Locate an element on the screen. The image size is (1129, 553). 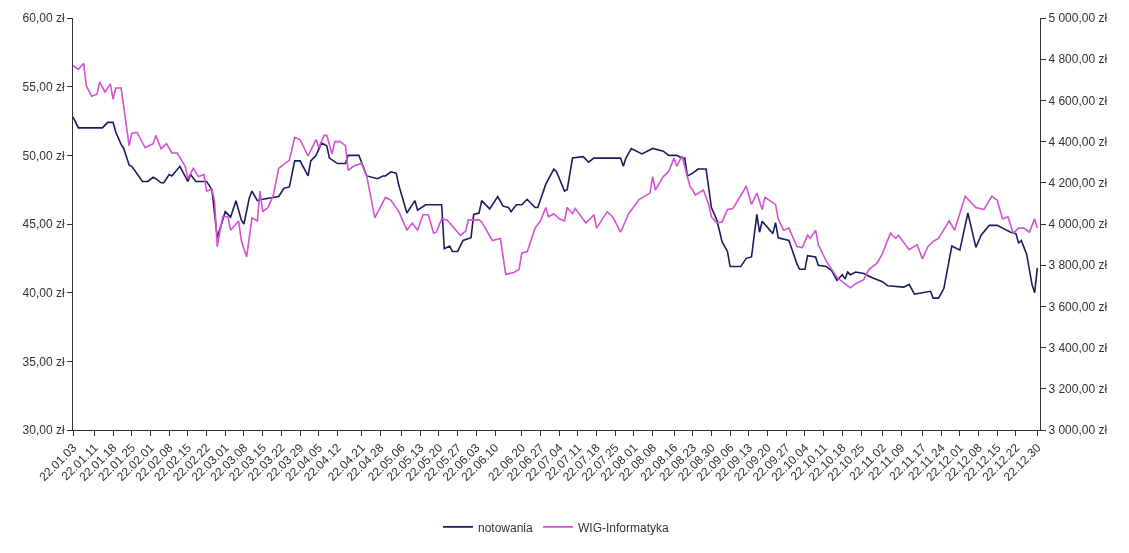
y2-tick-label: 5 000,00 zł is located at coordinates (1078, 18).